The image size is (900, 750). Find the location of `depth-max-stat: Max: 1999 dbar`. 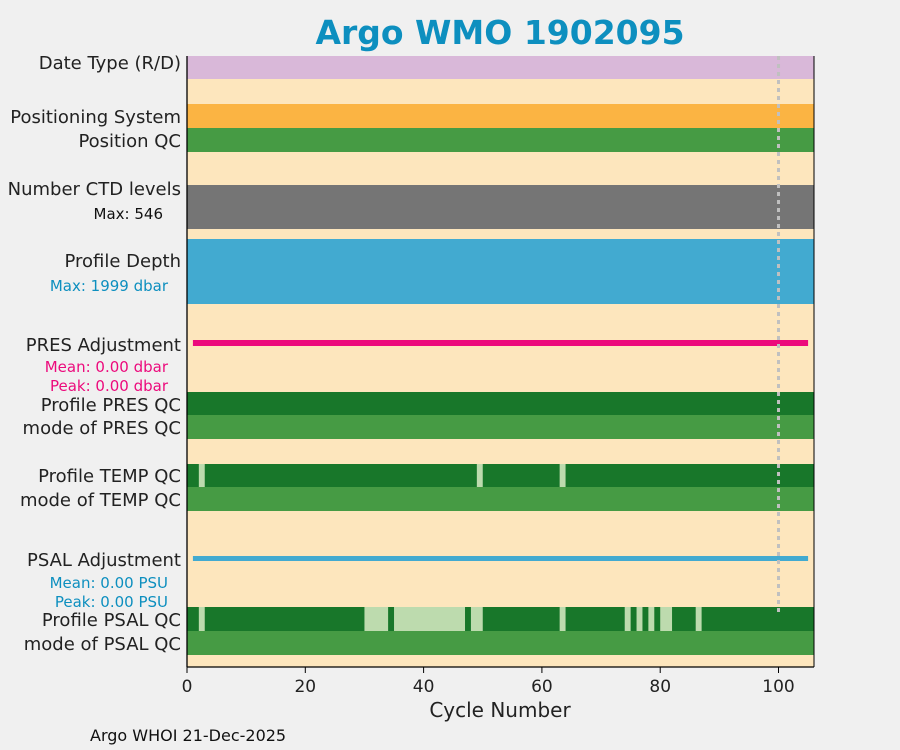

depth-max-stat: Max: 1999 dbar is located at coordinates (109, 286).